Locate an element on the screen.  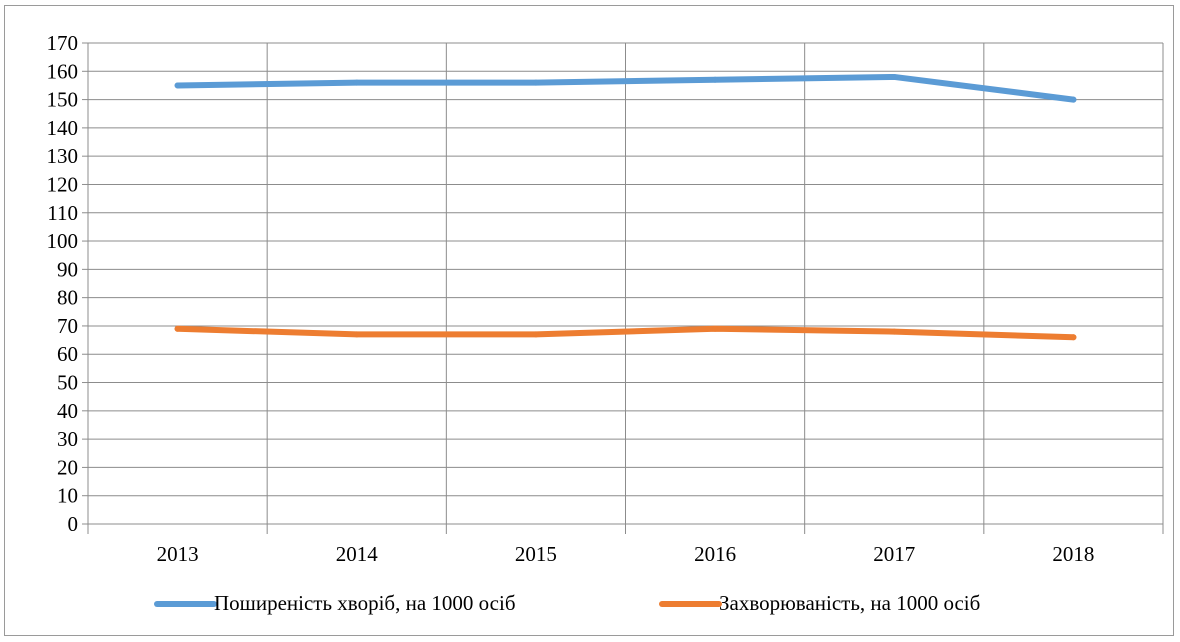
y-tick-label: 20 is located at coordinates (67, 467).